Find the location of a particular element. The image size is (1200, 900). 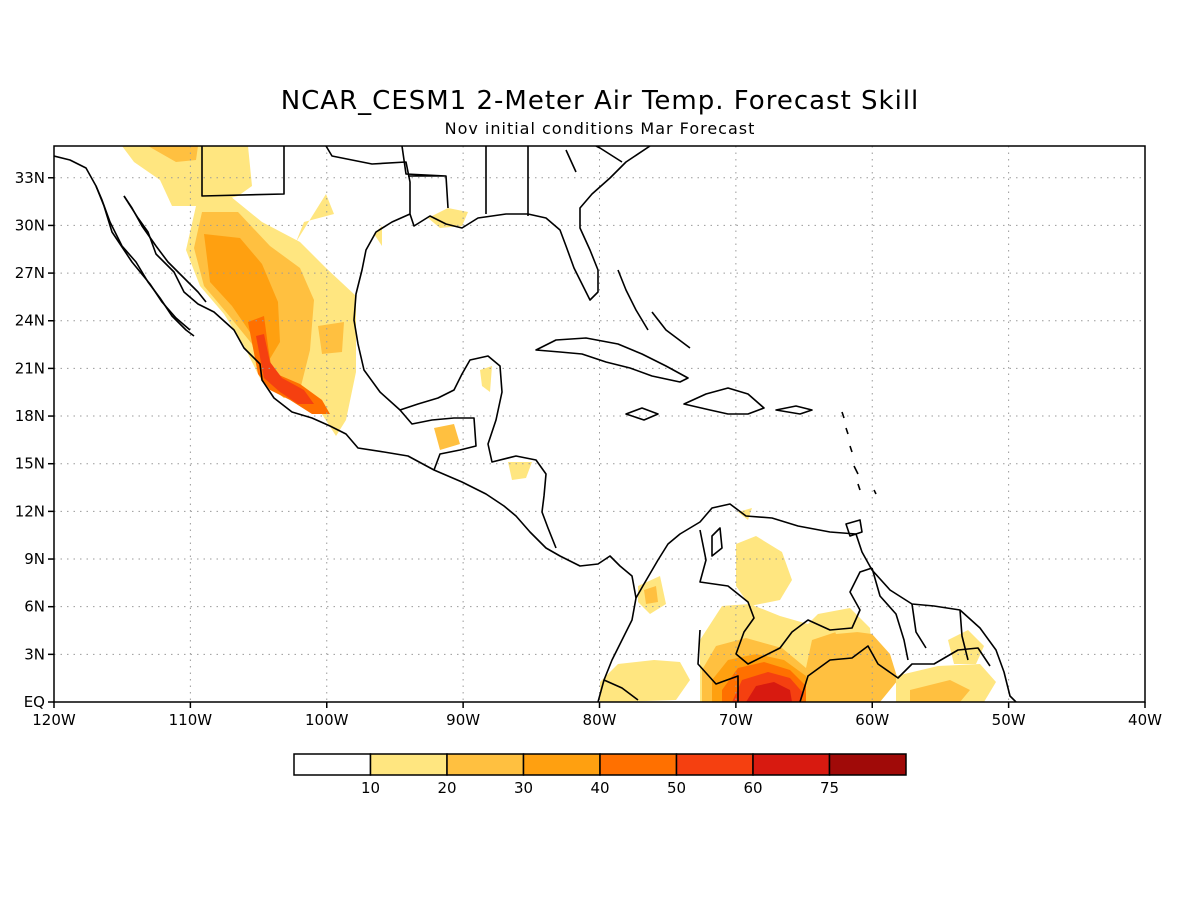

colorbar-label: 40 is located at coordinates (599, 788).